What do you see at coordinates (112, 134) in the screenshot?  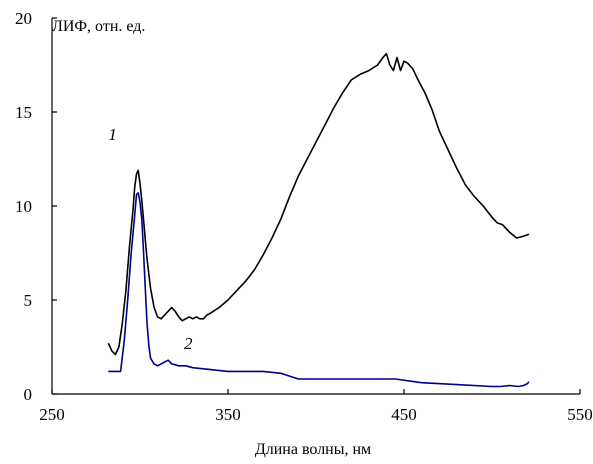 I see `series-label-1: 1` at bounding box center [112, 134].